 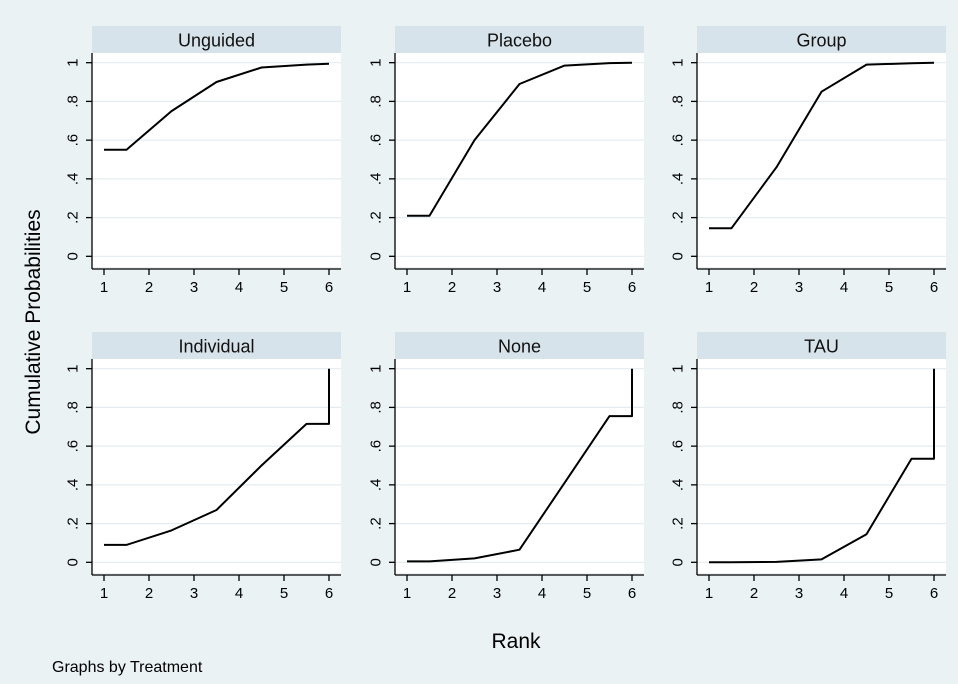 I want to click on x-axis-title: Rank, so click(x=516, y=641).